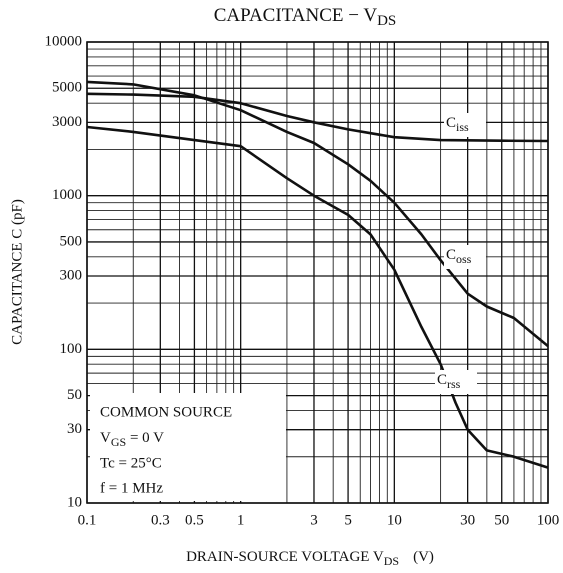  Describe the element at coordinates (131, 488) in the screenshot. I see `annotation-text: f = 1 MHz` at that location.